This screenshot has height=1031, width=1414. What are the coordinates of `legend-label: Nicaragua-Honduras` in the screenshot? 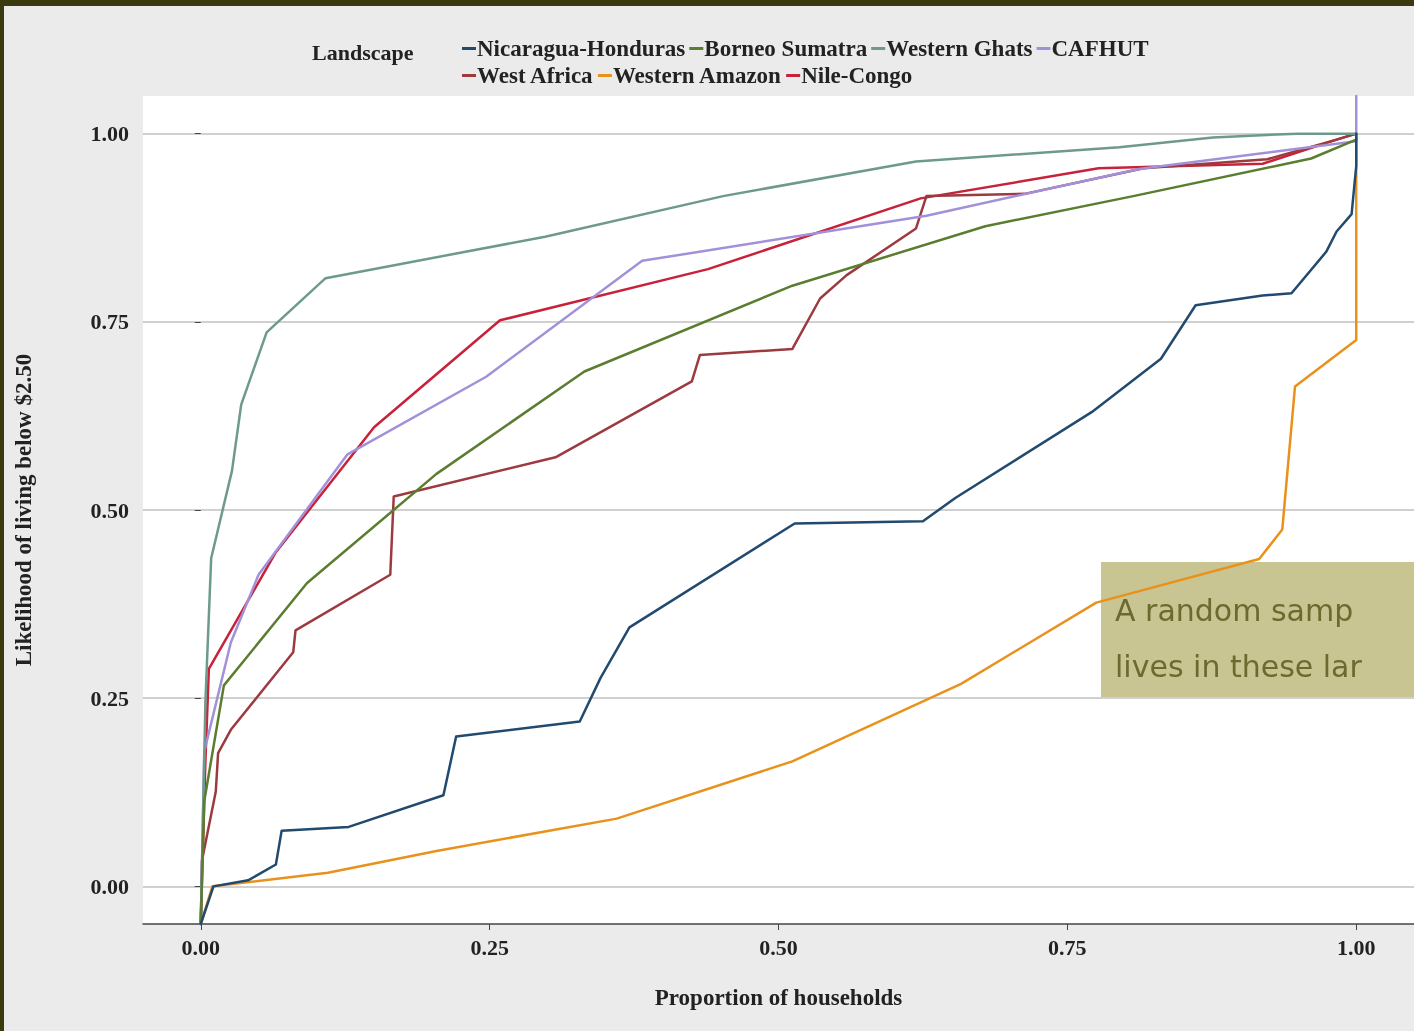 It's located at (581, 48).